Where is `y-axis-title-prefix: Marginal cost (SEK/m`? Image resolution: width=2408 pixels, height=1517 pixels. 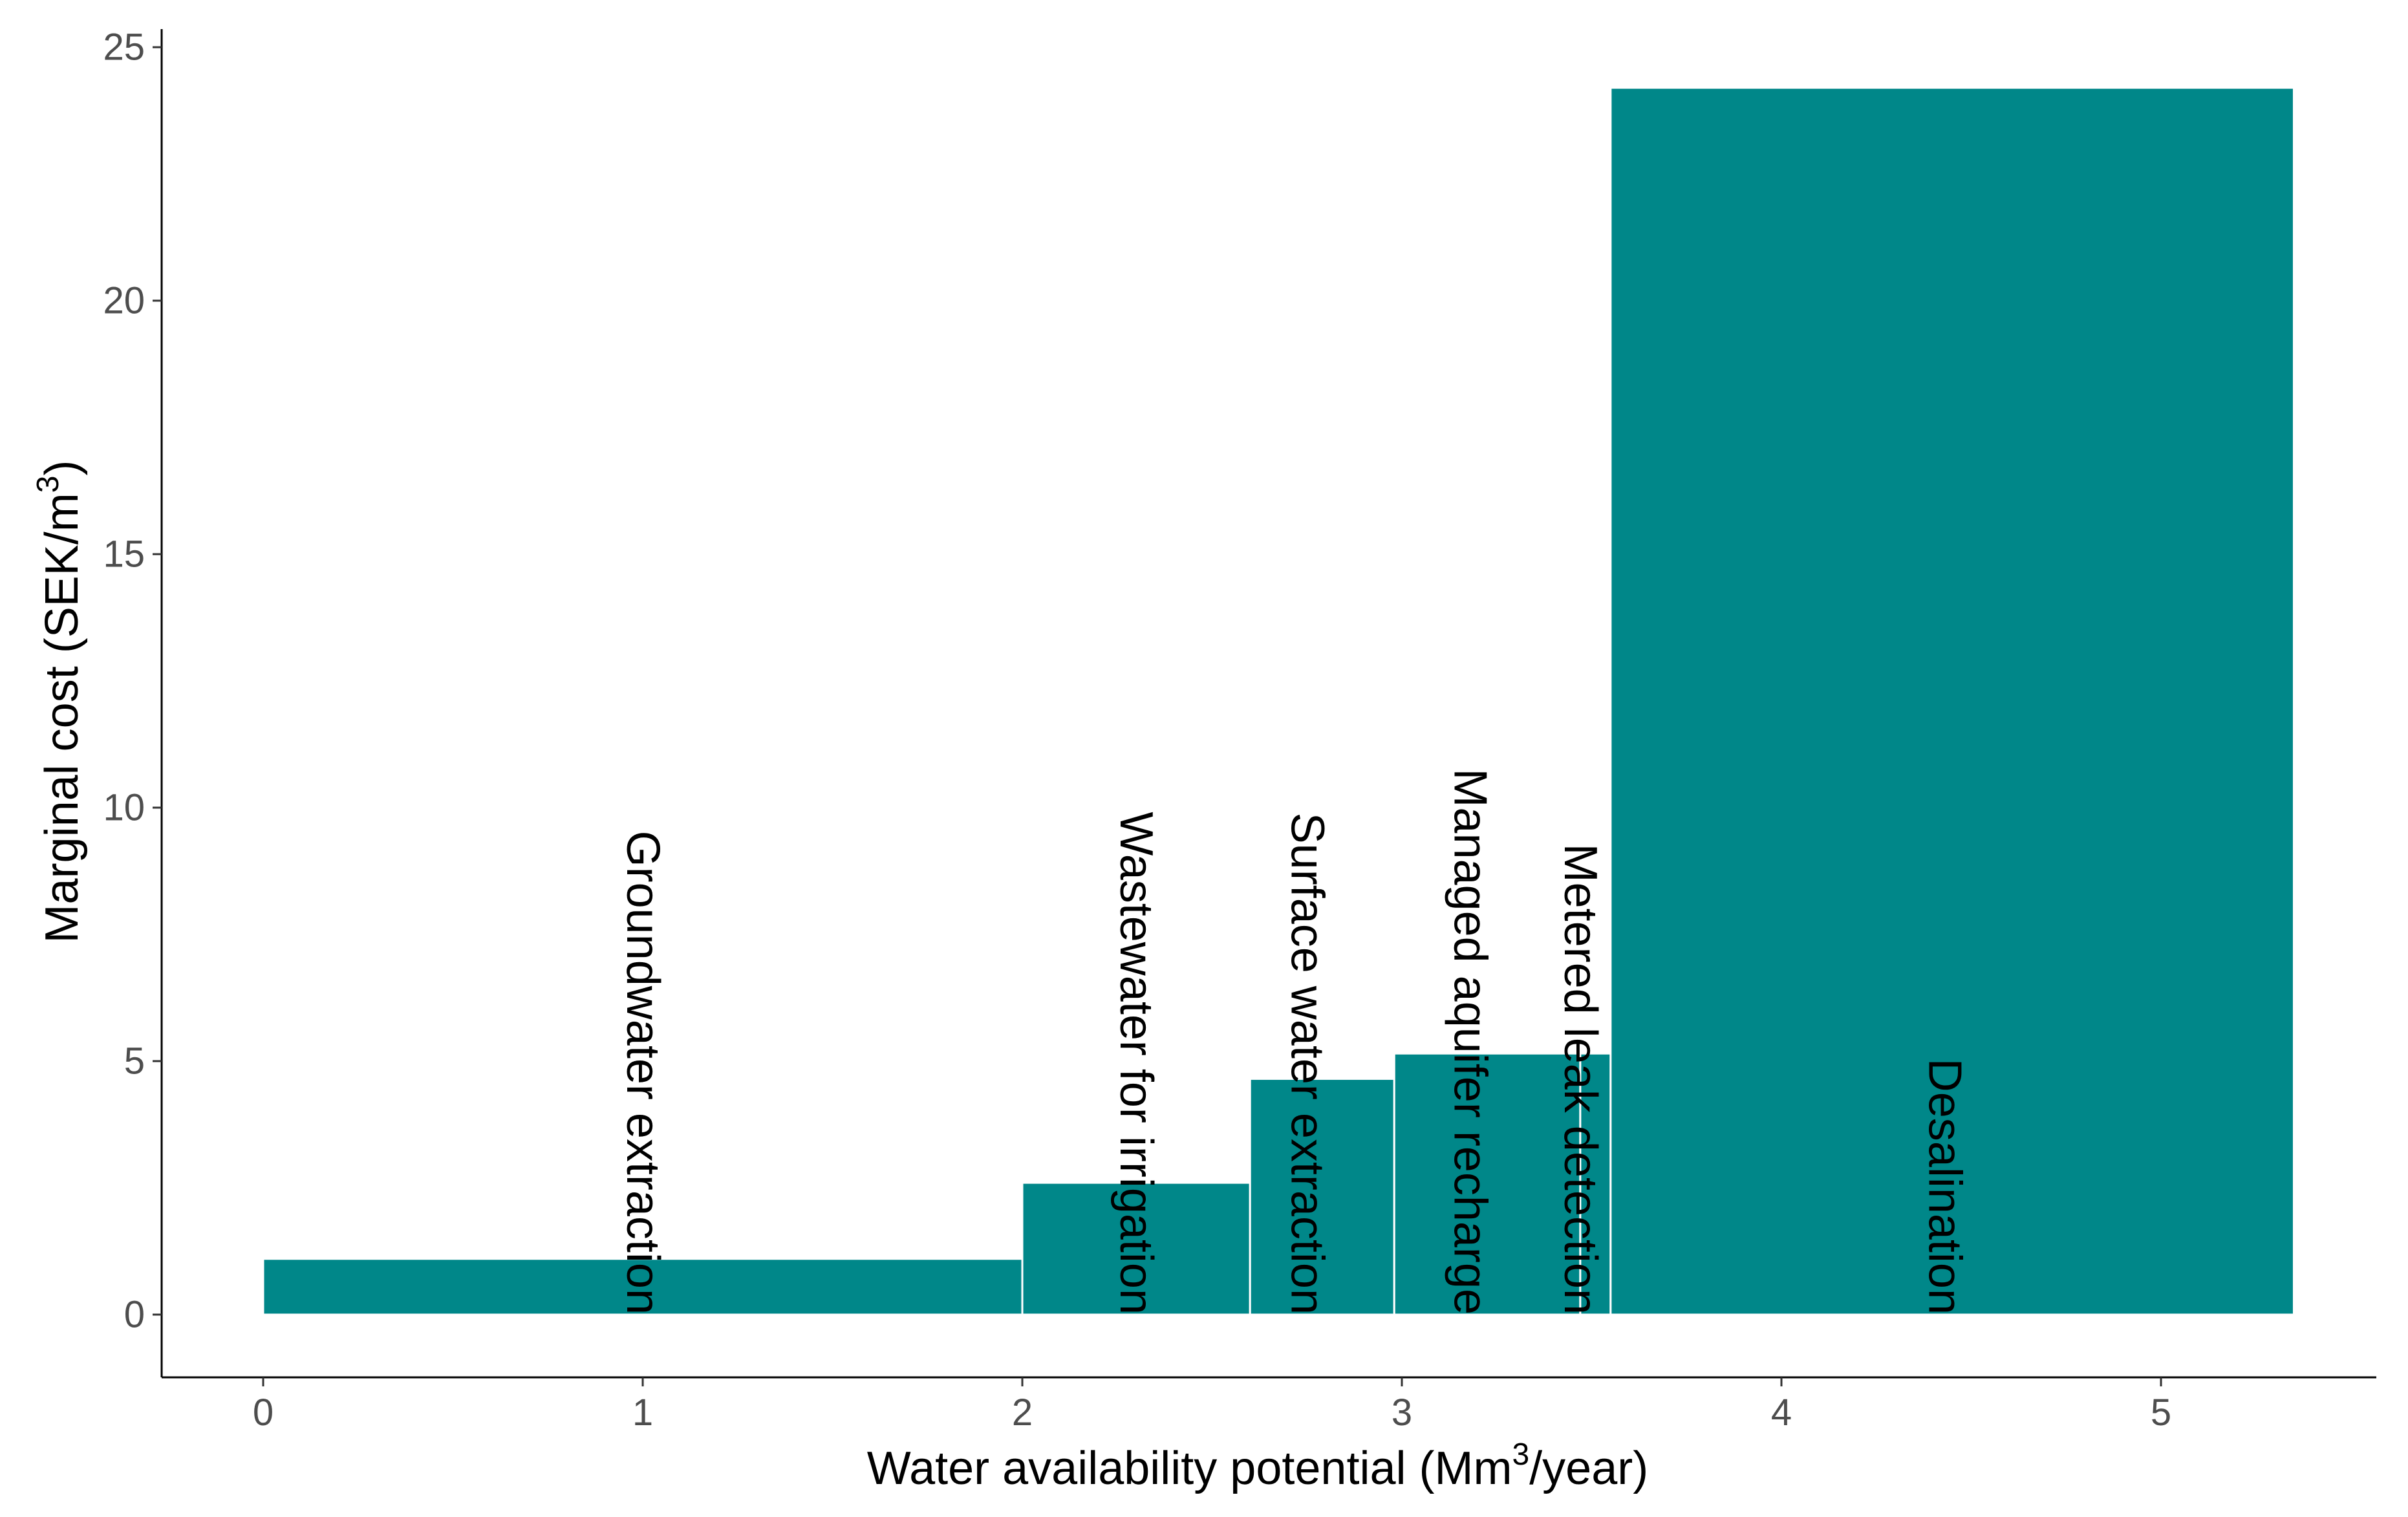
y-axis-title-prefix: Marginal cost (SEK/m is located at coordinates (62, 718).